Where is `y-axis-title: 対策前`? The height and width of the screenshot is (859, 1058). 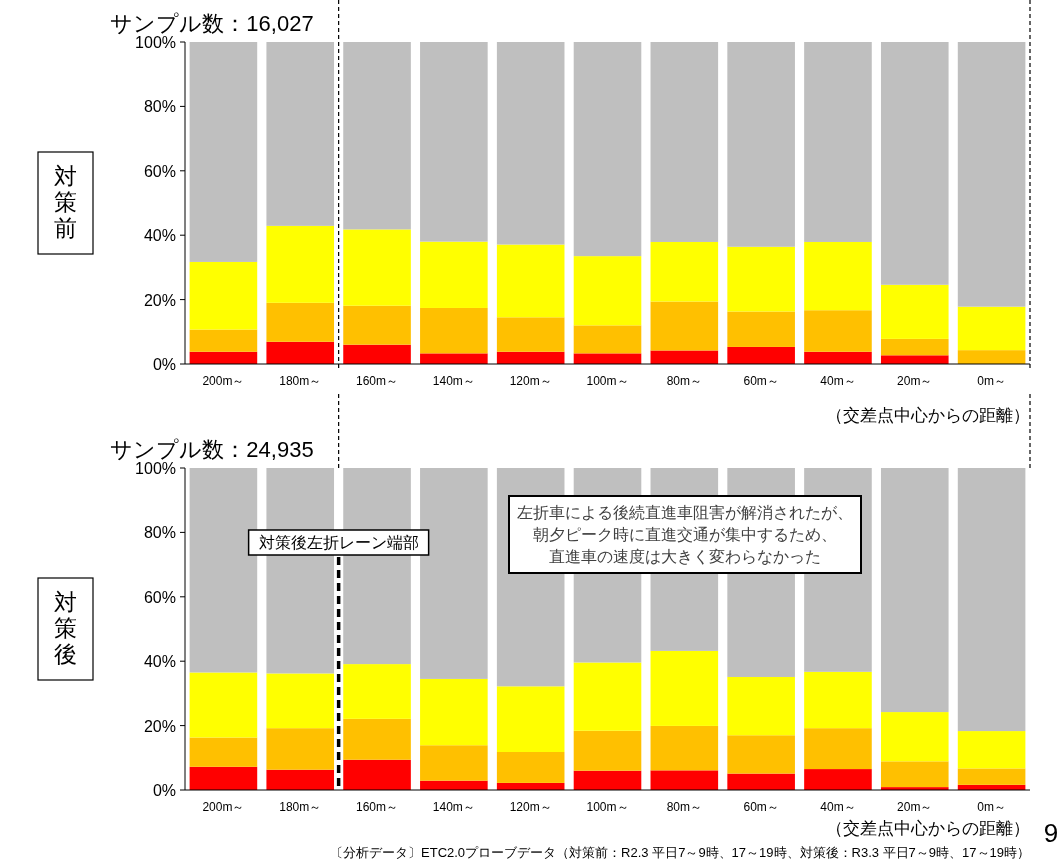 y-axis-title: 対策前 is located at coordinates (65, 202).